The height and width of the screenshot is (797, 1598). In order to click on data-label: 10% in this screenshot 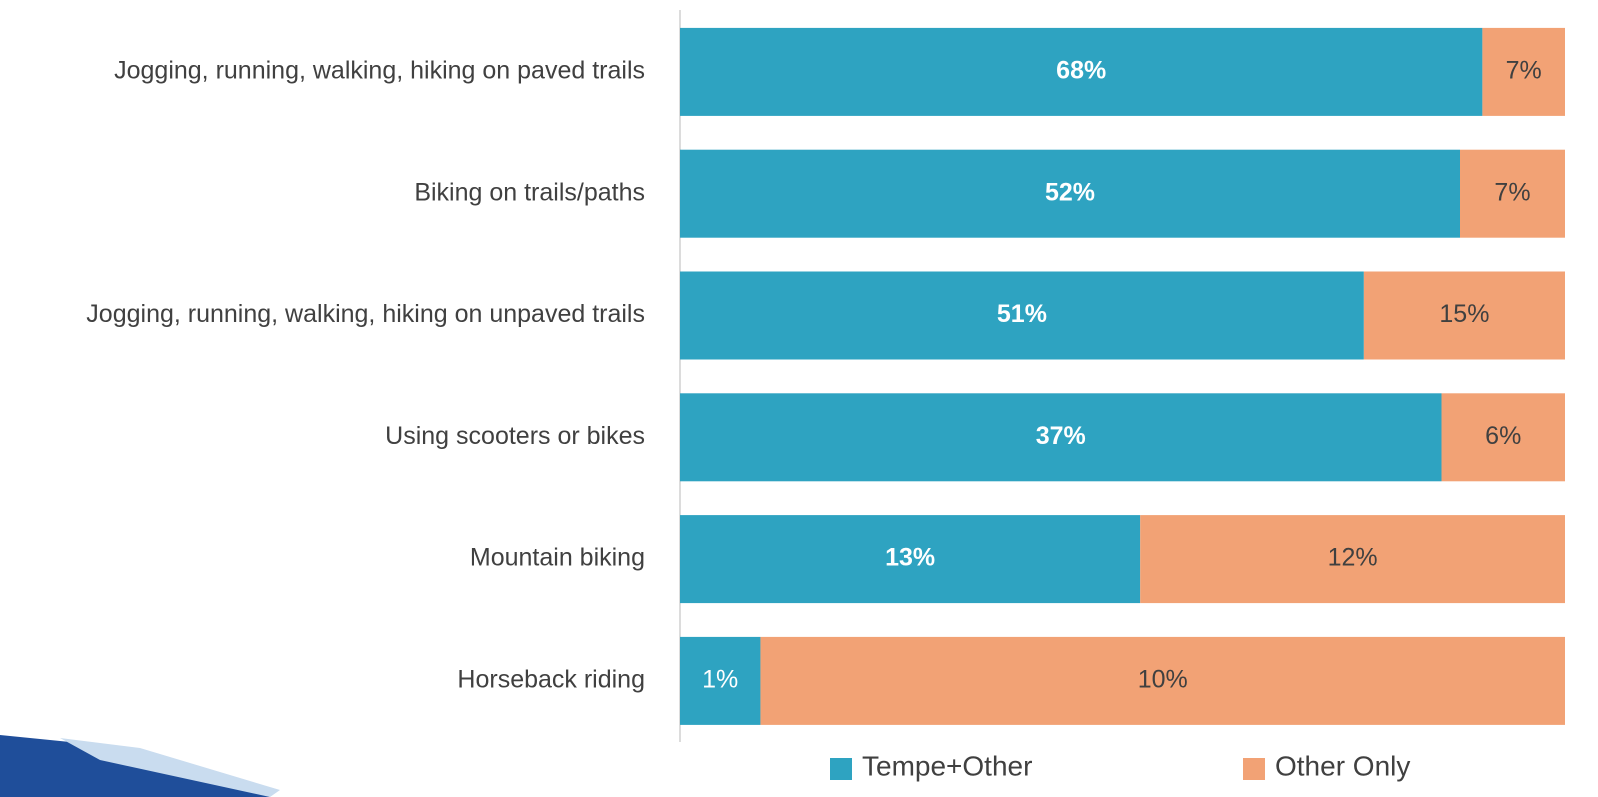, I will do `click(1163, 680)`.